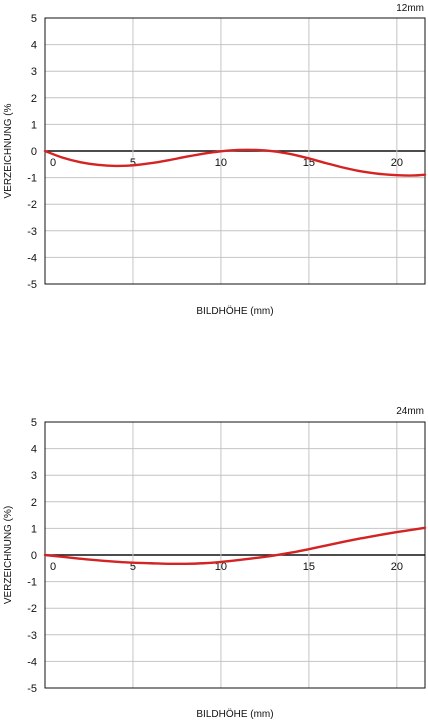 This screenshot has width=428, height=720. I want to click on x-tick-label: 15, so click(309, 567).